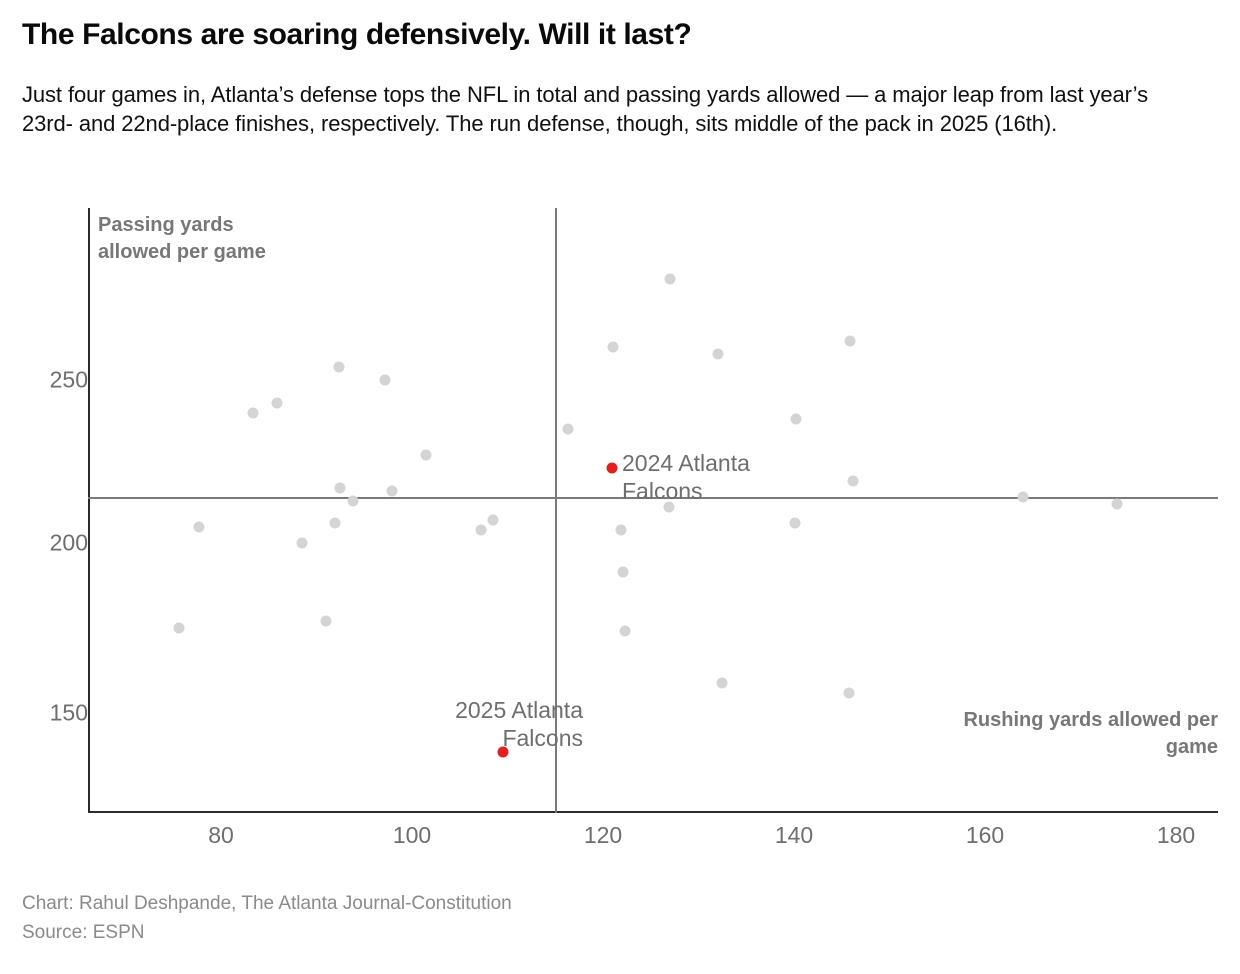  What do you see at coordinates (1090, 733) in the screenshot?
I see `x-axis-title: Rushing yards allowed per game` at bounding box center [1090, 733].